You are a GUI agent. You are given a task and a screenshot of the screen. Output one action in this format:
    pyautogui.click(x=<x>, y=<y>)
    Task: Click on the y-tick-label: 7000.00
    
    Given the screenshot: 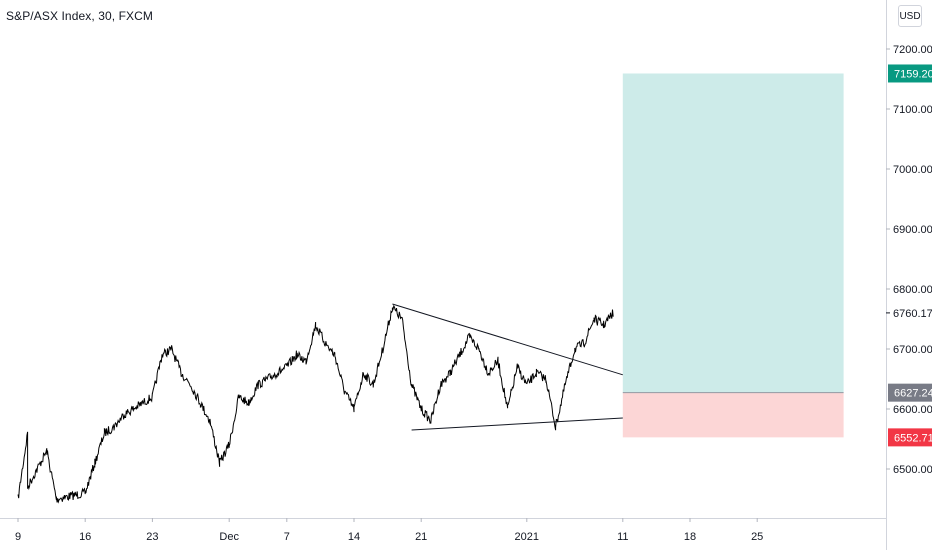 What is the action you would take?
    pyautogui.click(x=912, y=170)
    